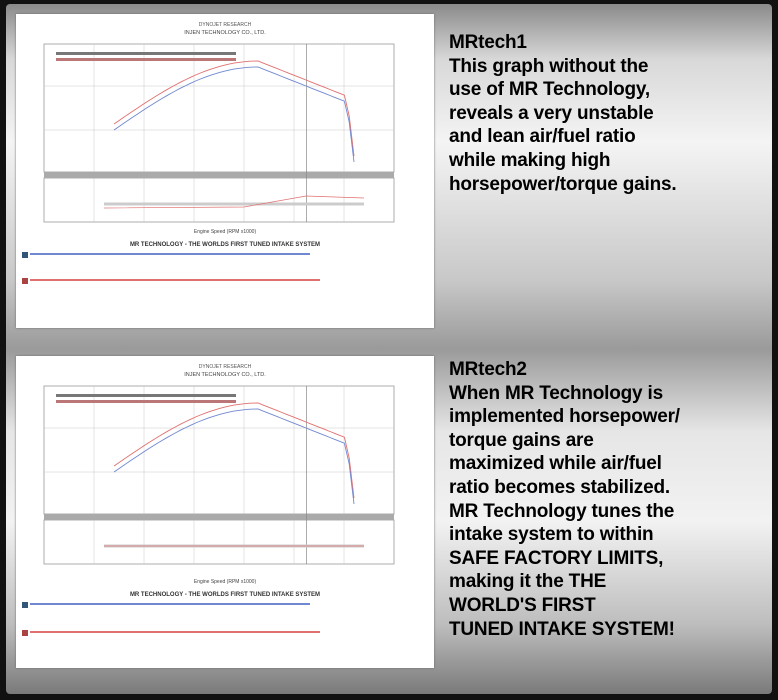  Describe the element at coordinates (562, 511) in the screenshot. I see `description-line: MR Technology tunes the` at that location.